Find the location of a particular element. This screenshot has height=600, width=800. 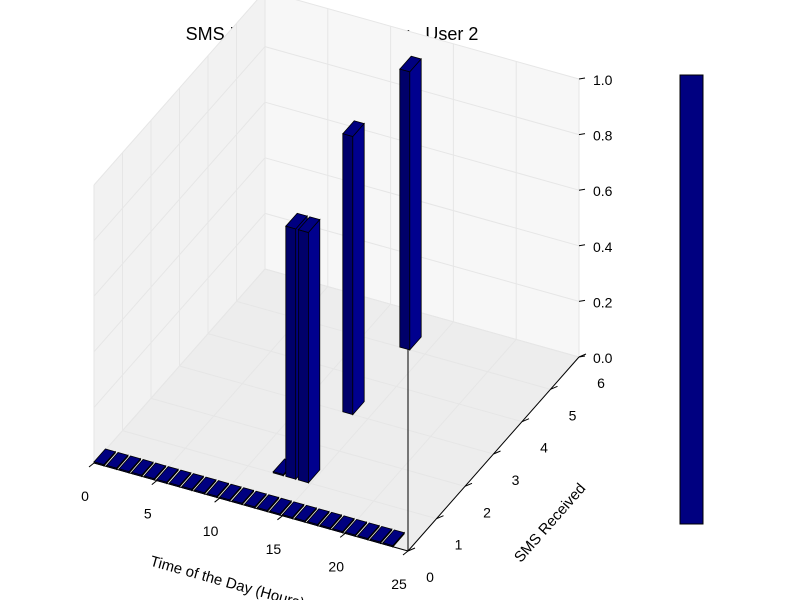

z-tick-label: 0.0 is located at coordinates (603, 358).